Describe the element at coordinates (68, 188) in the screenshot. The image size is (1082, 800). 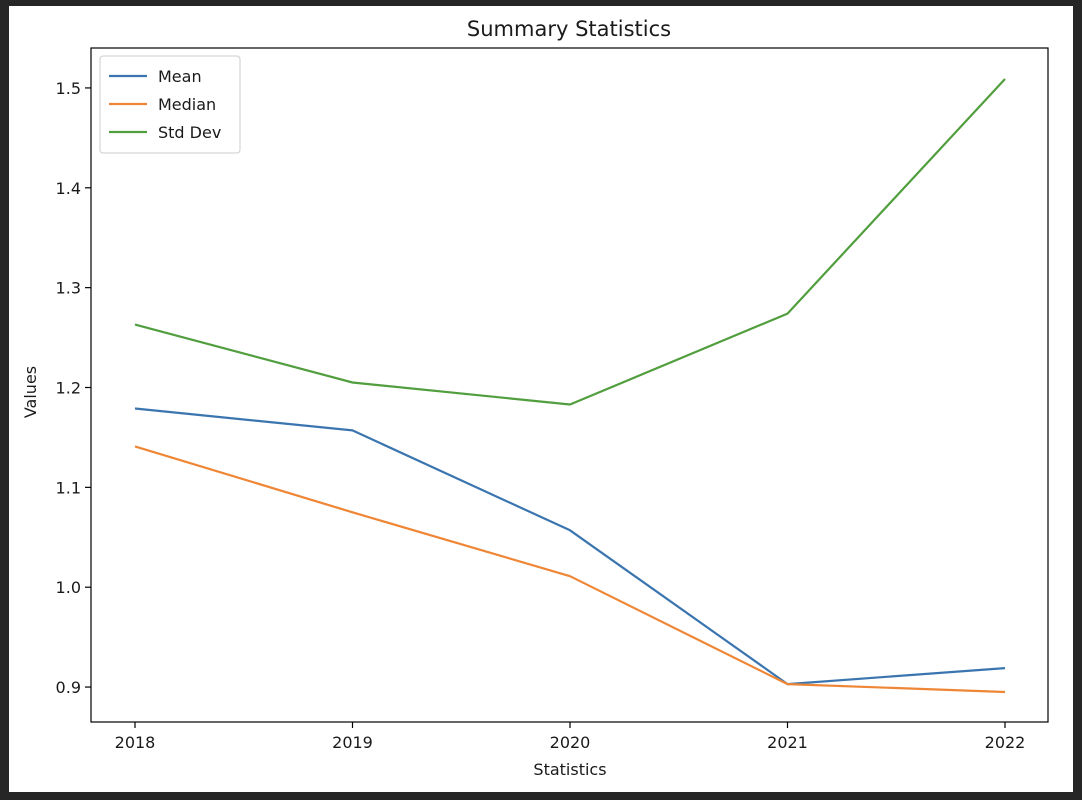
I see `y-tick-label: 1.4` at that location.